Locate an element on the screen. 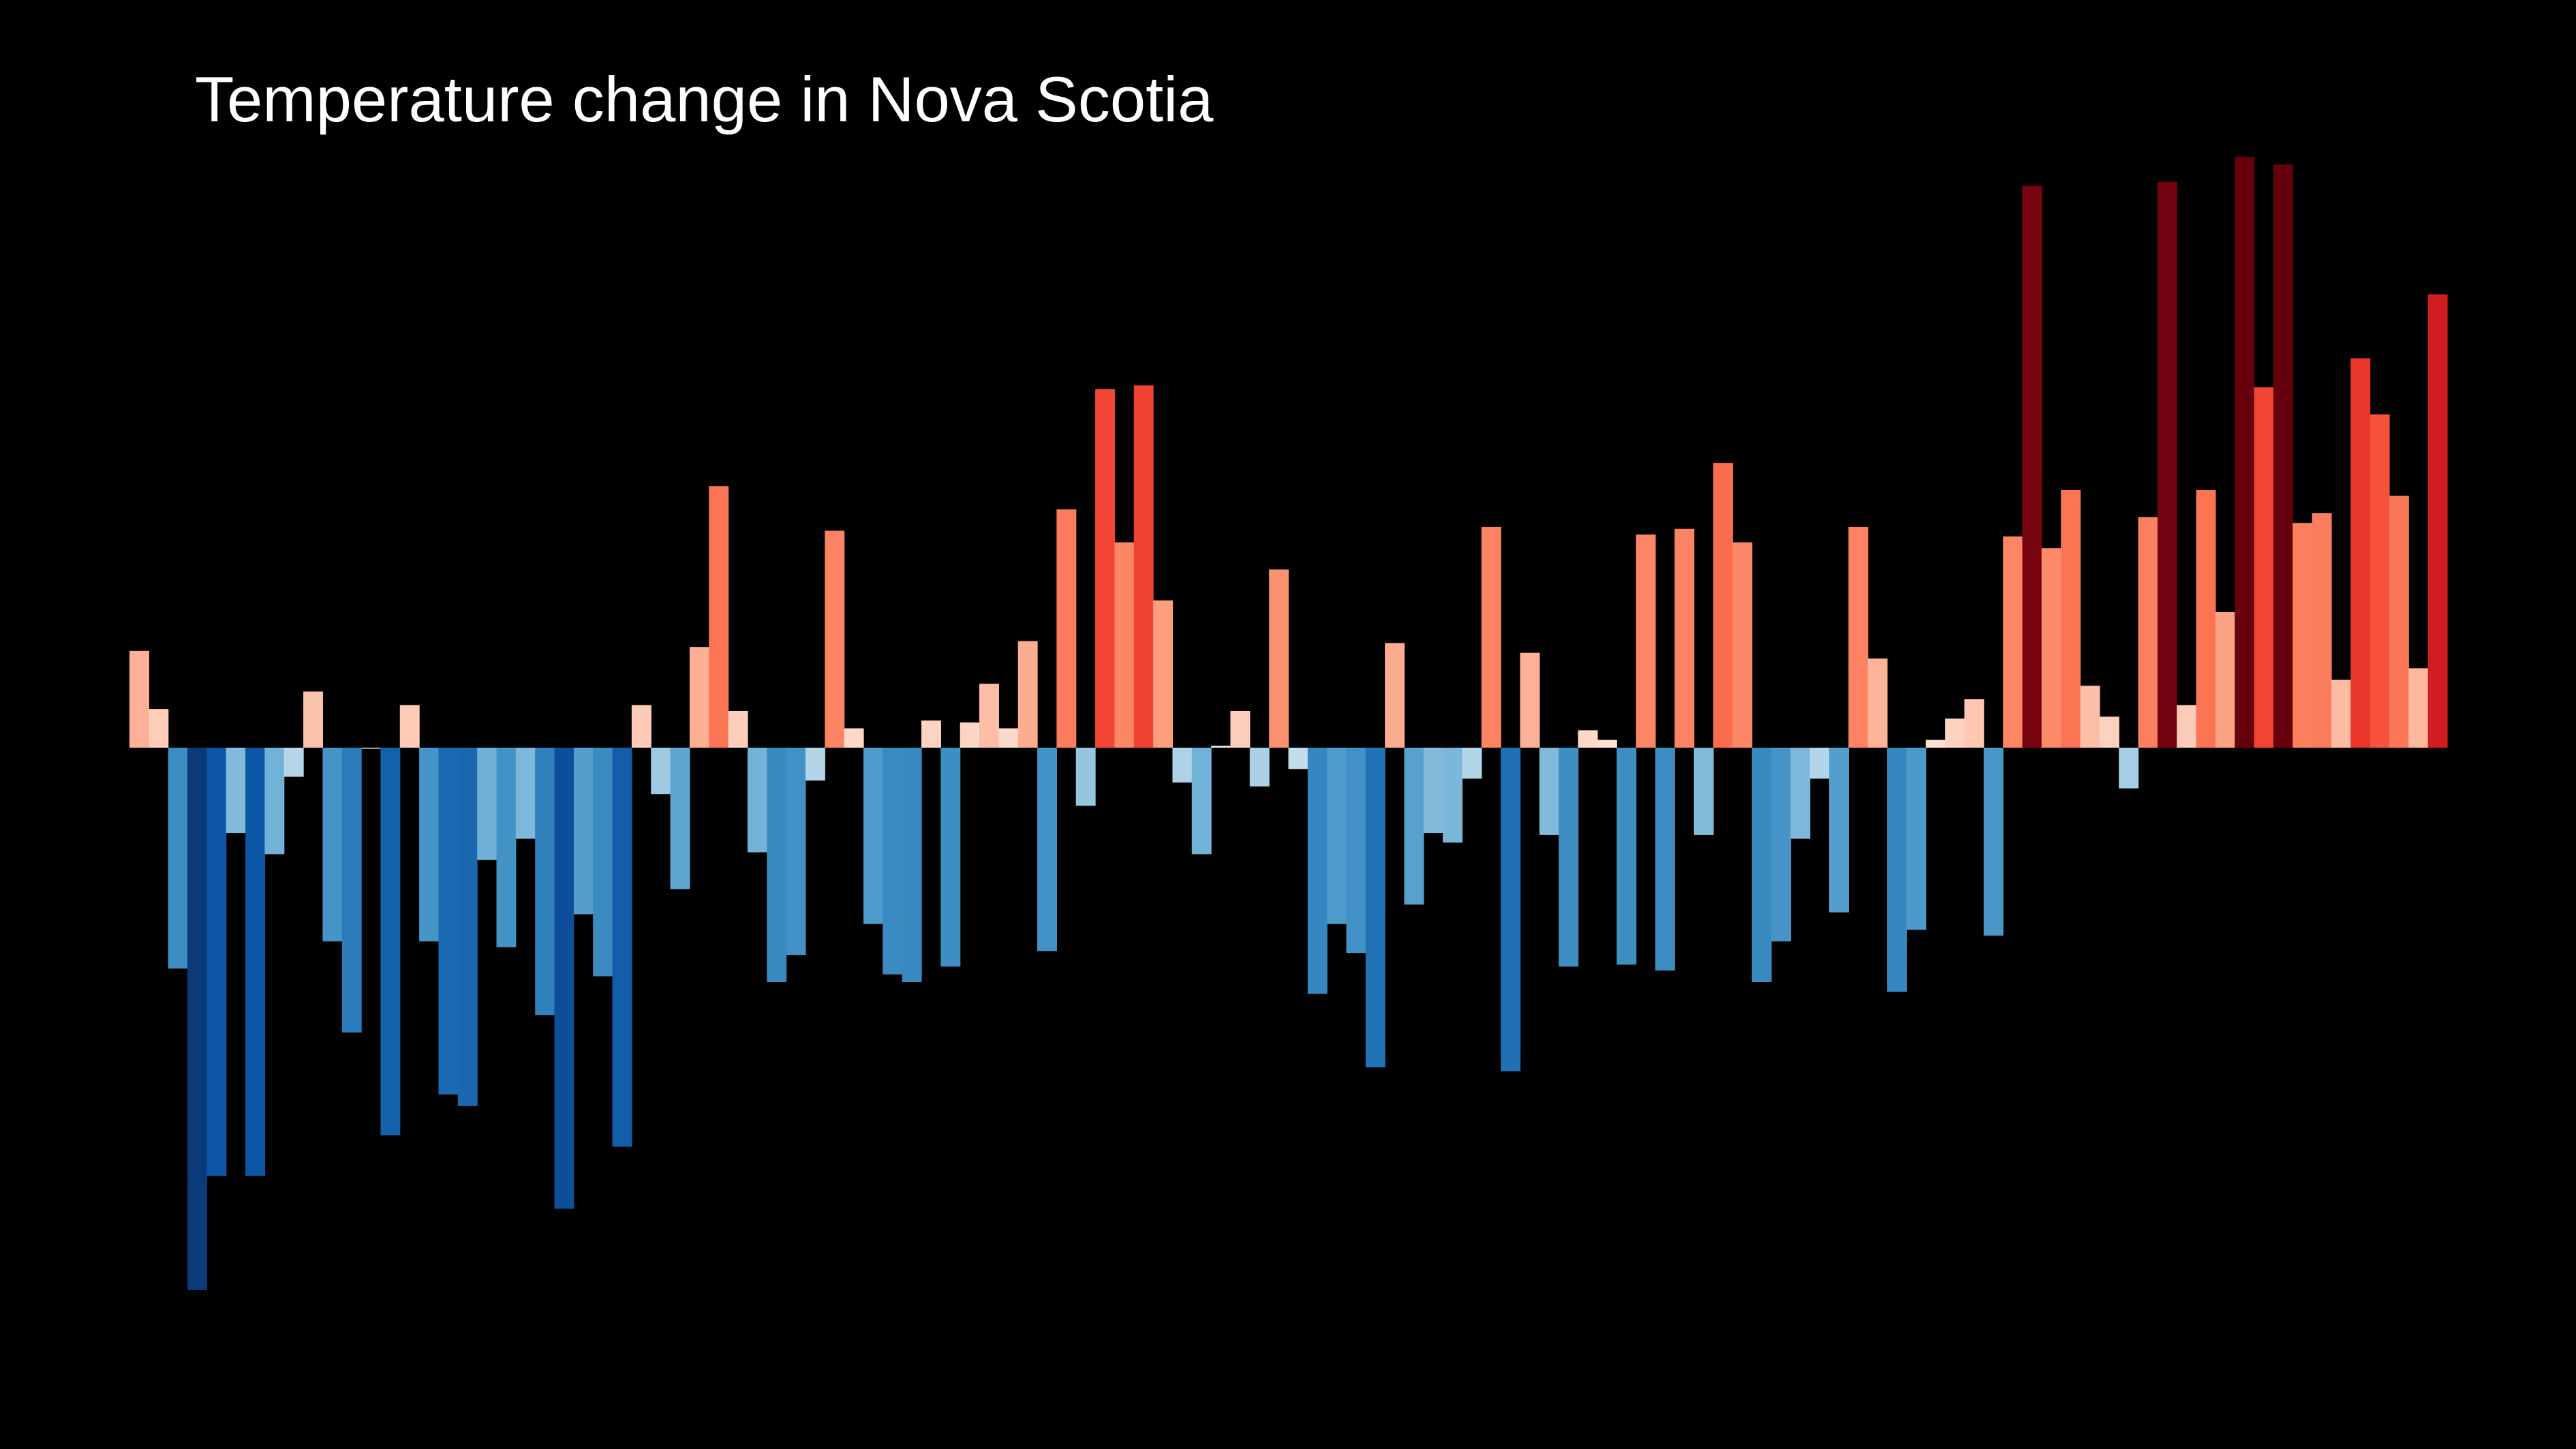 The width and height of the screenshot is (2576, 1449). chart-title: Temperature change in Nova Scotia is located at coordinates (704, 99).